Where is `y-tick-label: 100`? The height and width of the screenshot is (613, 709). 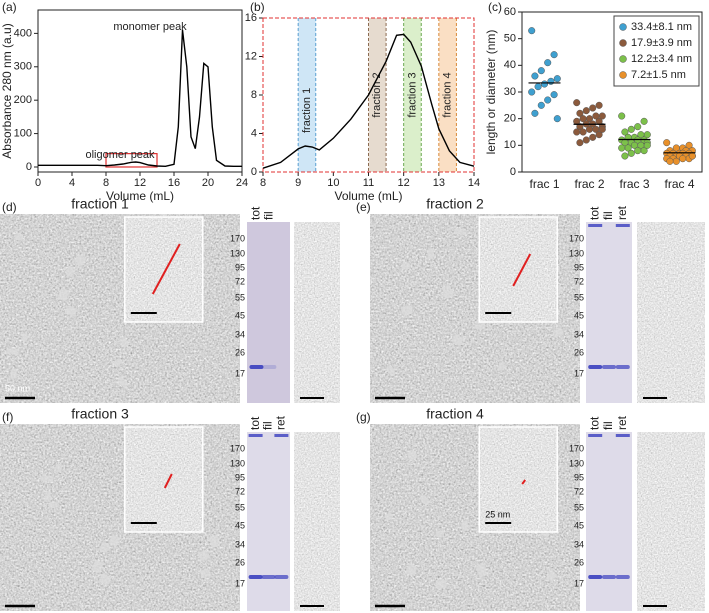
y-tick-label: 100 is located at coordinates (23, 133).